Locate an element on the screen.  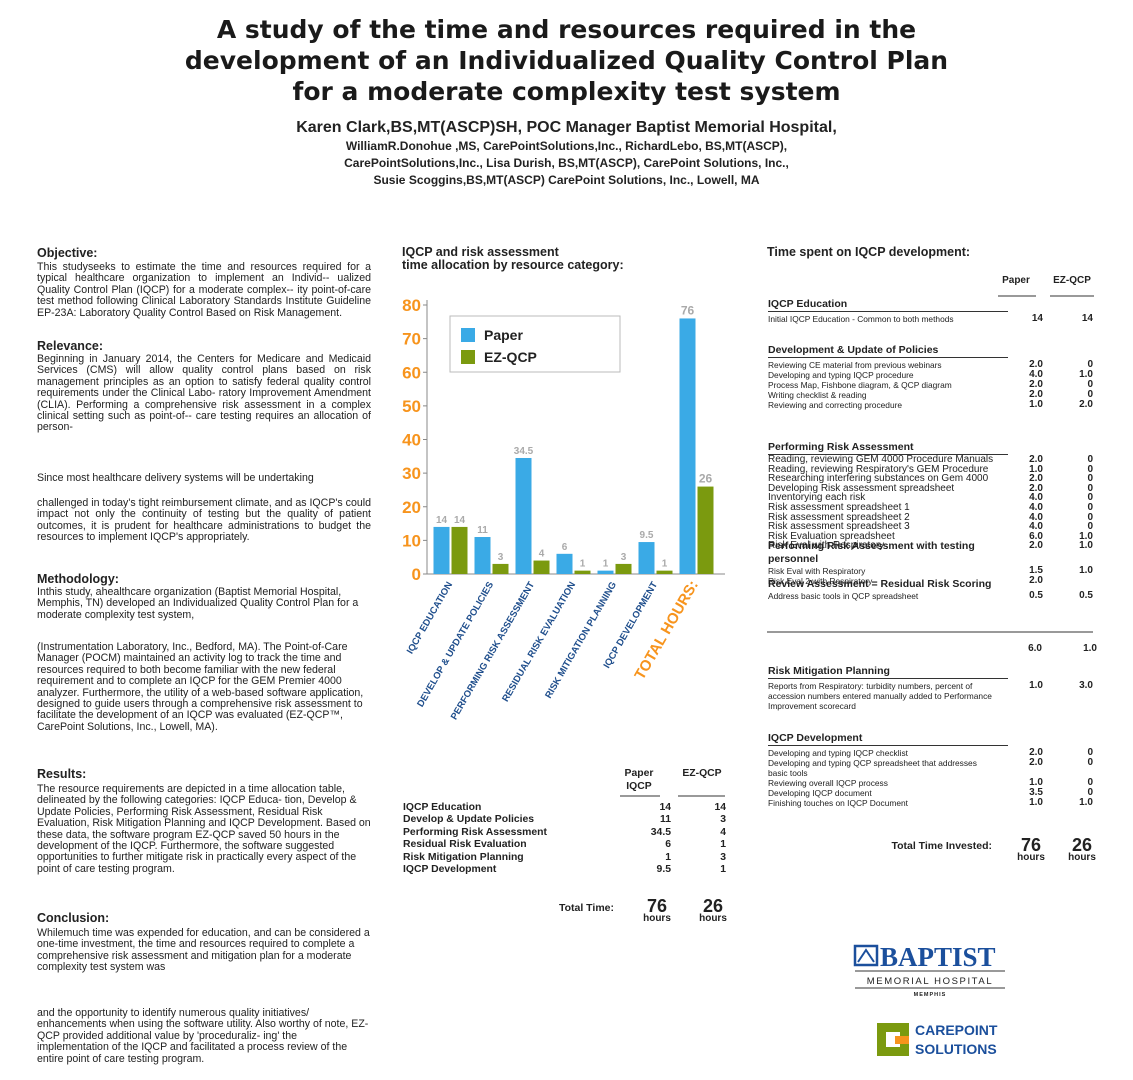
cell: 14 is located at coordinates (1037, 318).